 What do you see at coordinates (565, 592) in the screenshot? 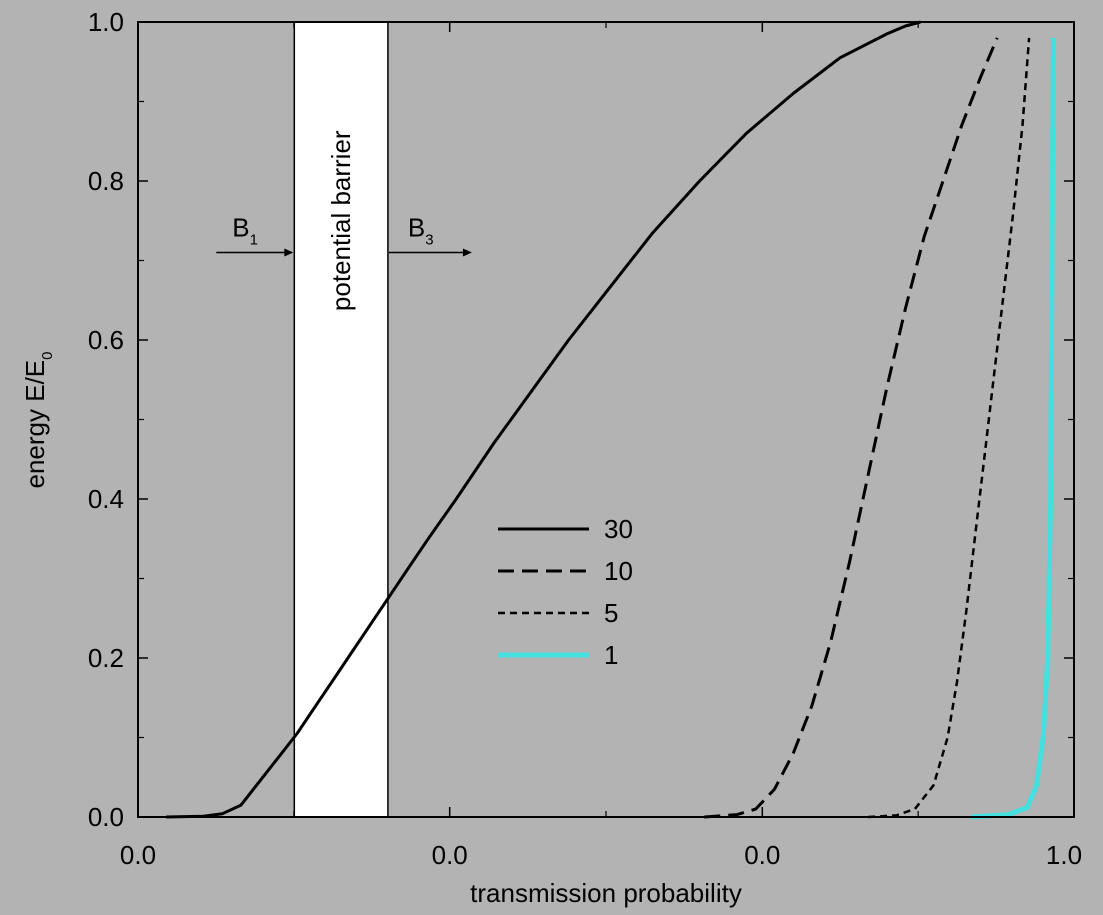
I see `legend: 30 10 5 1` at bounding box center [565, 592].